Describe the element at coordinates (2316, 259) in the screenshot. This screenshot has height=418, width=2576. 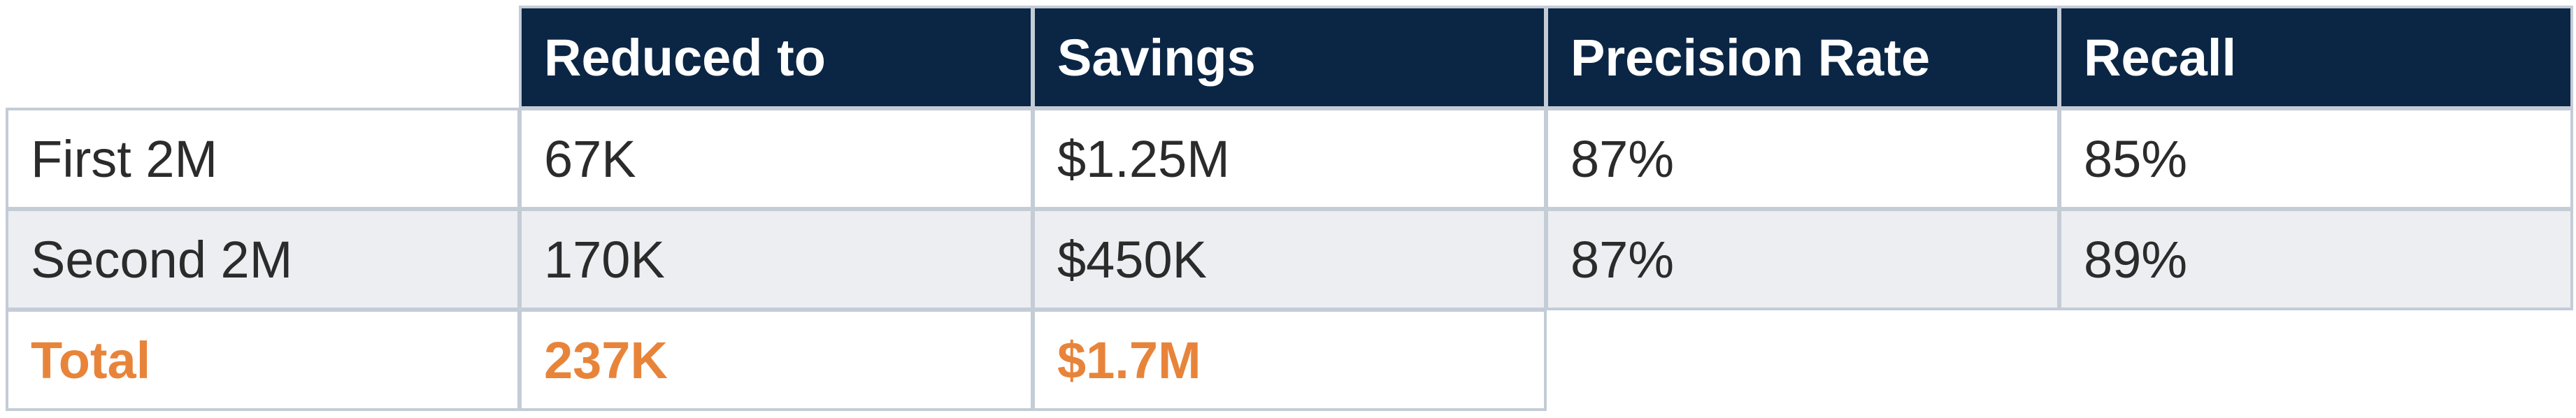
I see `cell-second-2m-recall: 89%` at that location.